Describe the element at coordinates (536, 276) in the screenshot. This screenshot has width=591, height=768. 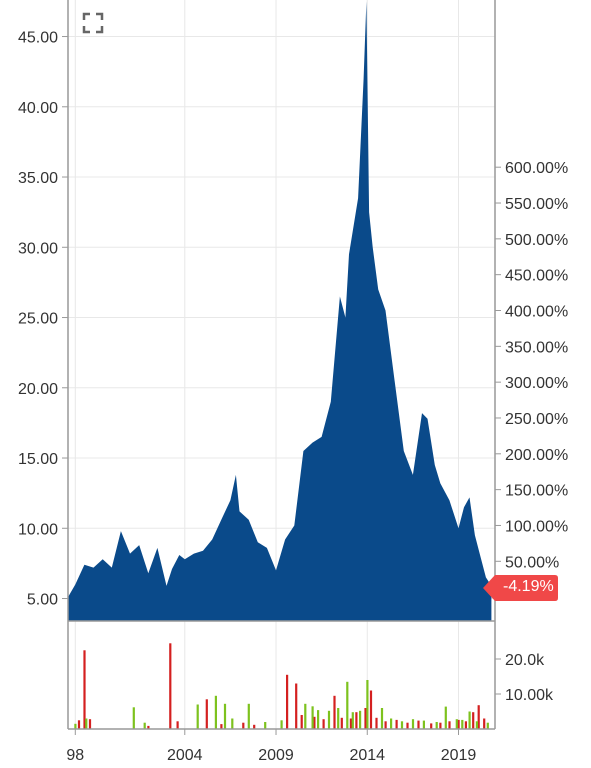
I see `percent-tick-label: 450.00%` at that location.